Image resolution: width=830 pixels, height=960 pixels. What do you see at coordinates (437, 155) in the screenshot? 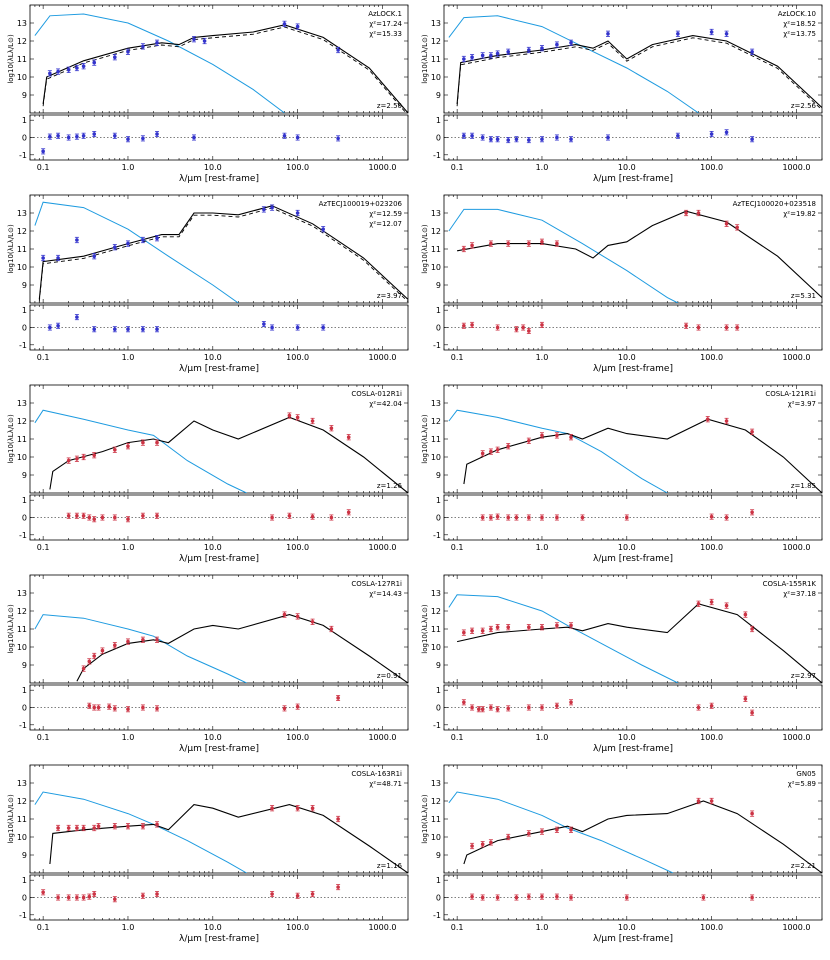
I see `r-tick-label: -1` at bounding box center [437, 155].